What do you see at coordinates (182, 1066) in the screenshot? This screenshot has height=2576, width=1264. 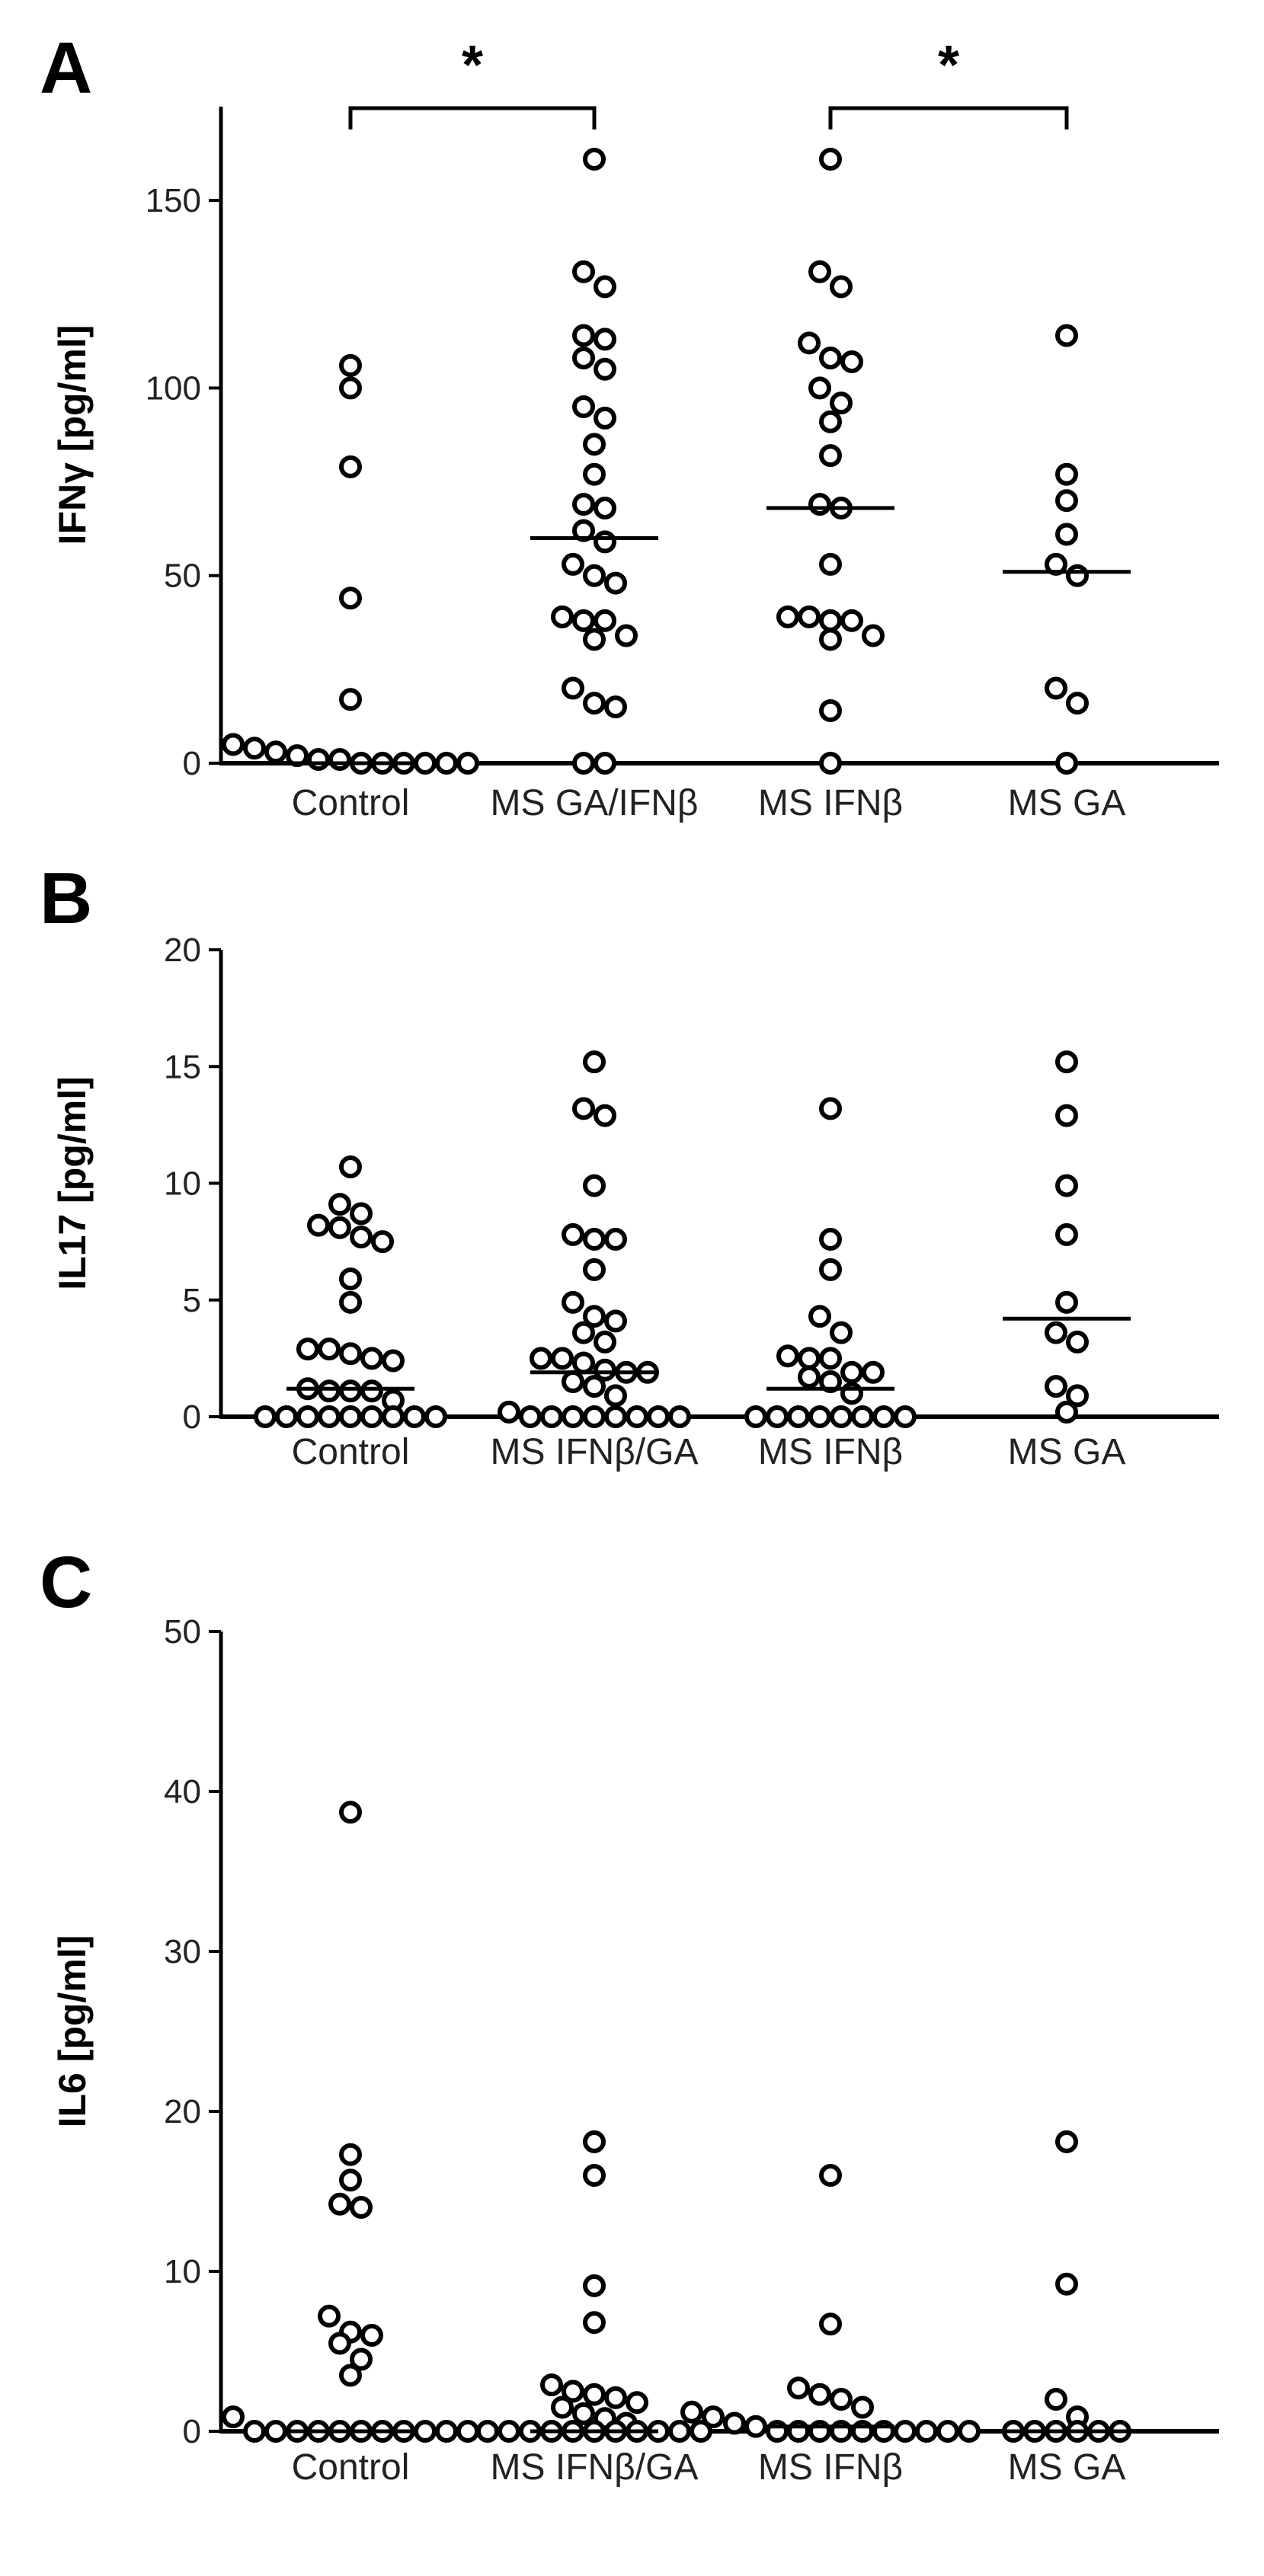 I see `y-tick-label: 15` at bounding box center [182, 1066].